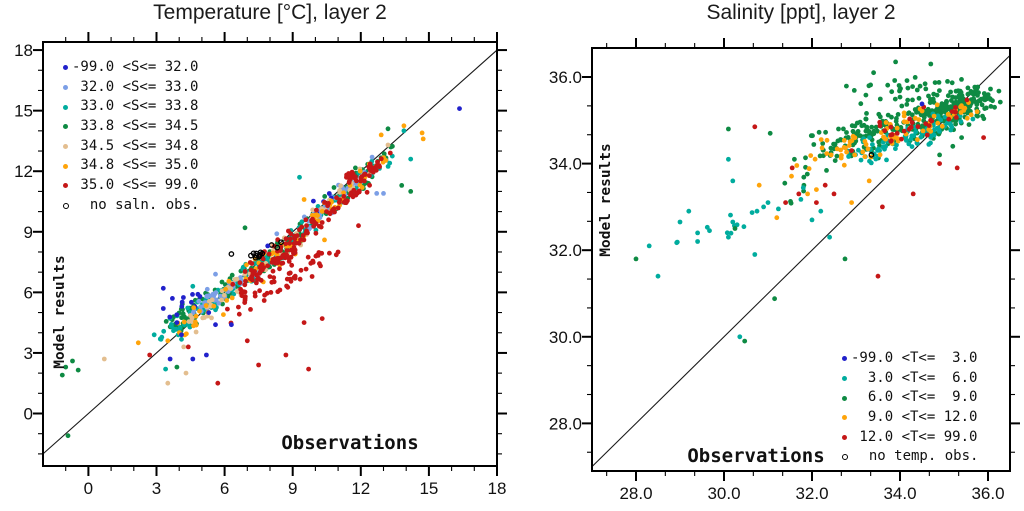  I want to click on y-tick-label: 32.0, so click(565, 250).